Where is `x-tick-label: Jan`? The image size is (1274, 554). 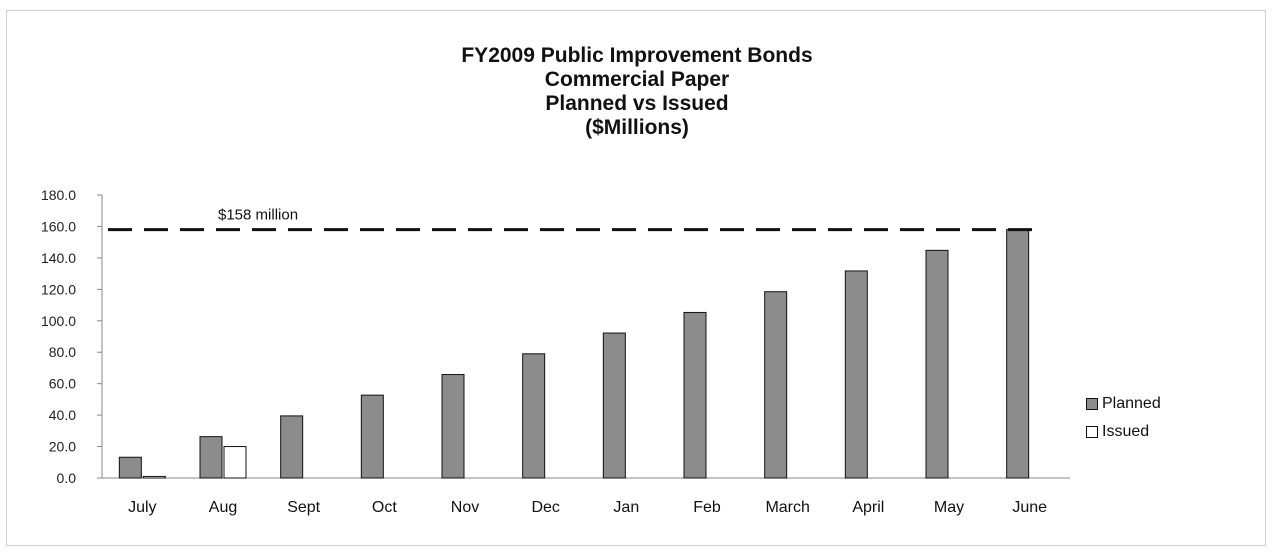 x-tick-label: Jan is located at coordinates (626, 507).